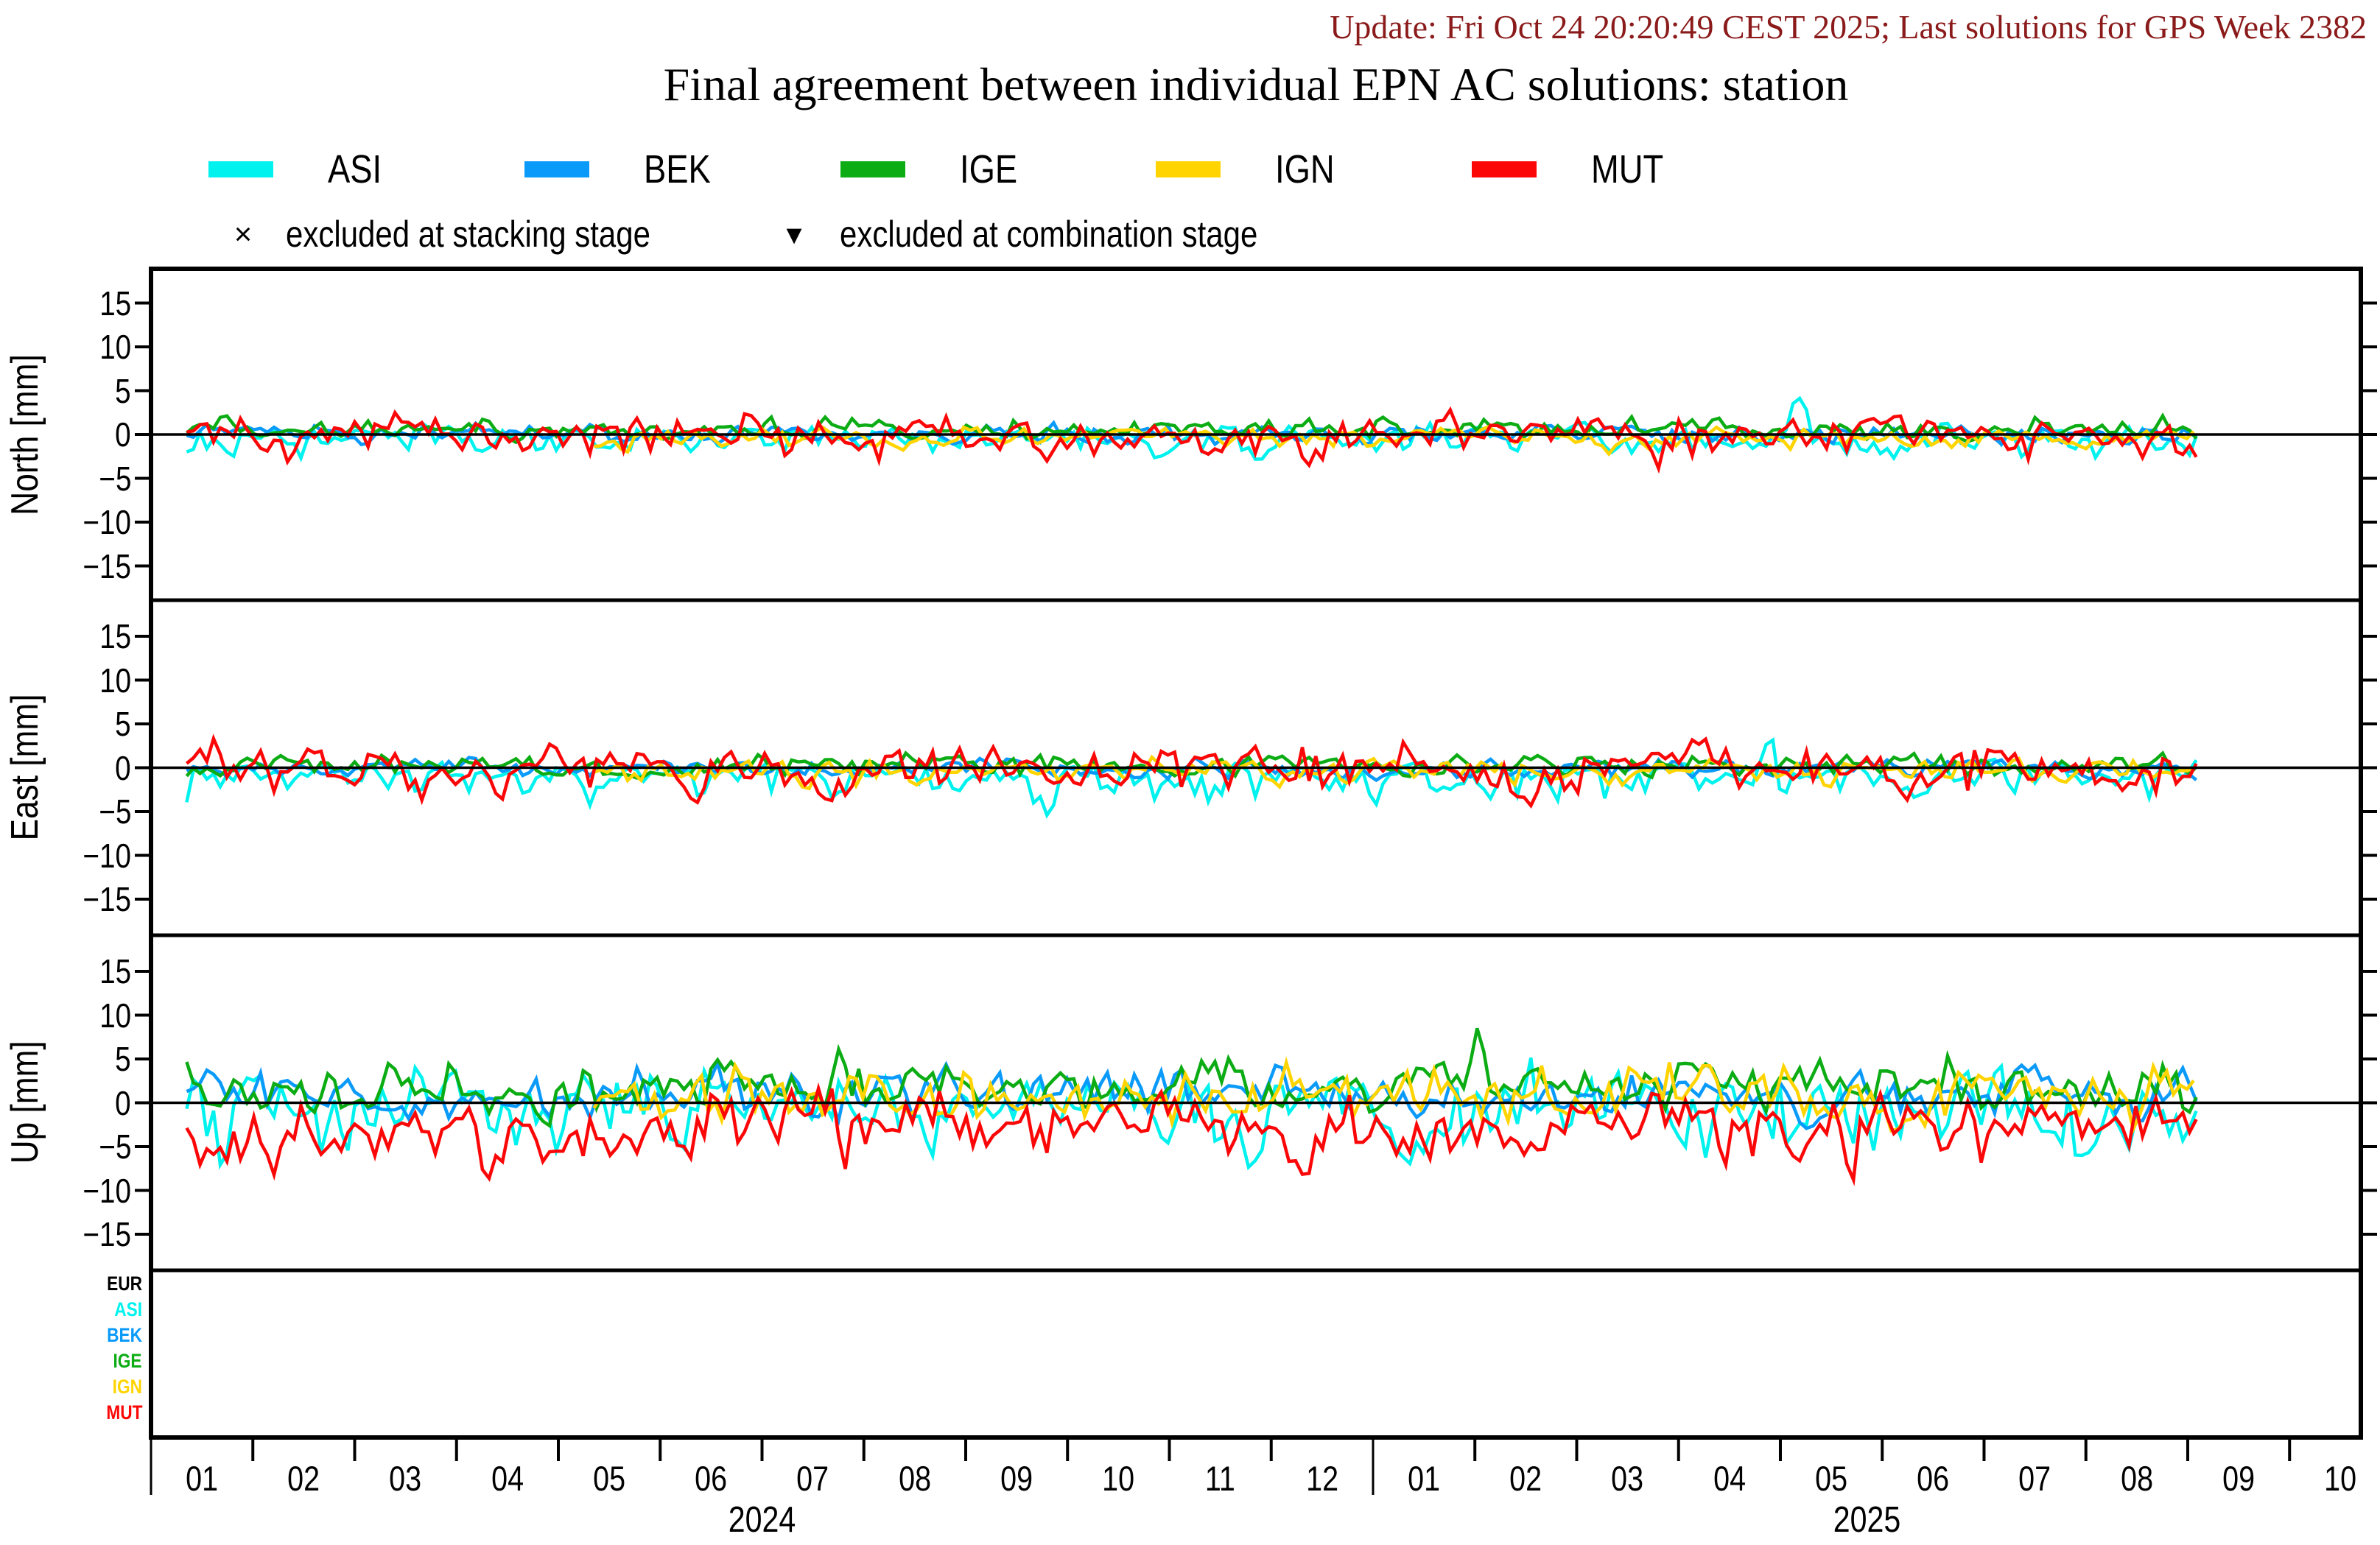 Image resolution: width=2380 pixels, height=1545 pixels. I want to click on legend-swatch-ign, so click(1188, 169).